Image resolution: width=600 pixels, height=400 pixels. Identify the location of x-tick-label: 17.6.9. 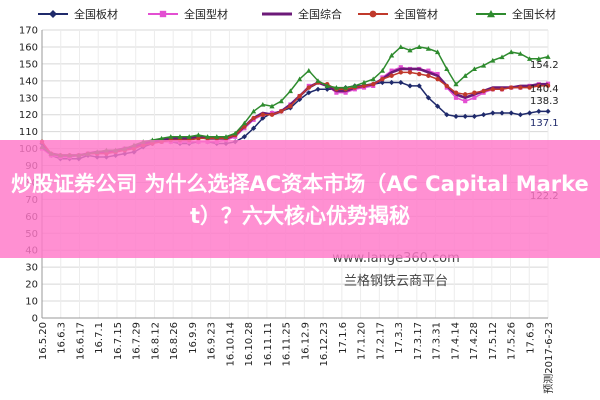
(530, 338).